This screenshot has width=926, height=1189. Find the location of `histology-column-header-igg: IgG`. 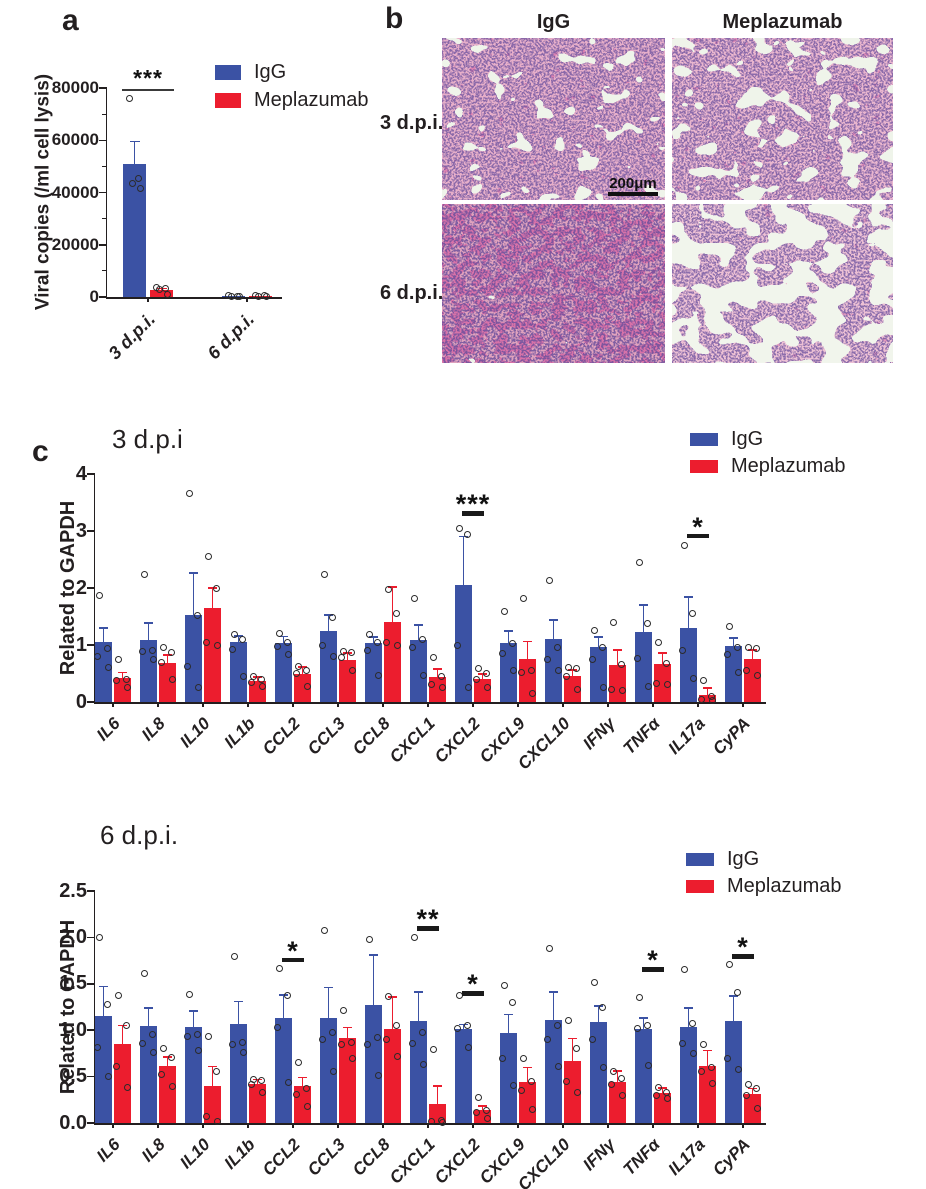

histology-column-header-igg: IgG is located at coordinates (553, 22).